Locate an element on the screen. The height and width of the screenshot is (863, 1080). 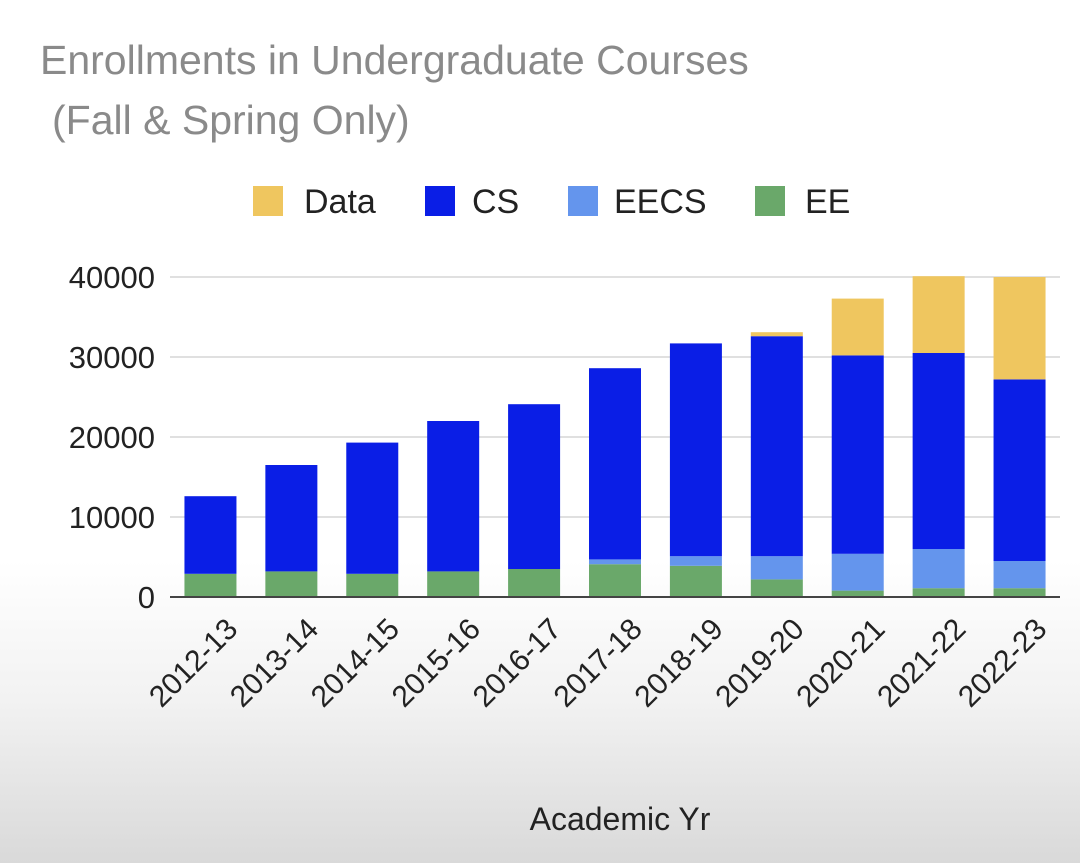
x-tick-label: 2012-13 is located at coordinates (193, 662).